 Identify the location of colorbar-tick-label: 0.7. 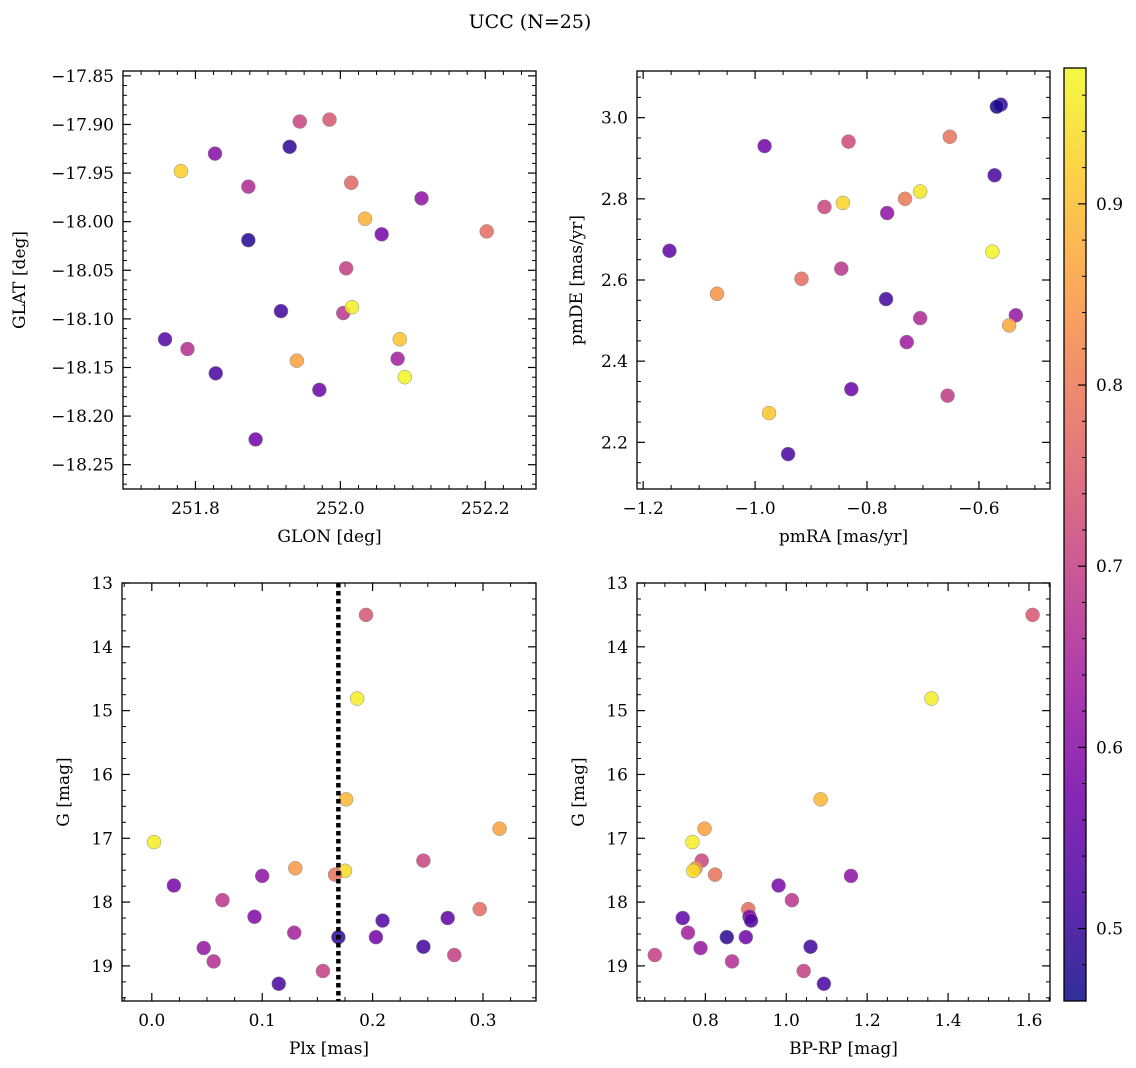
(1109, 567).